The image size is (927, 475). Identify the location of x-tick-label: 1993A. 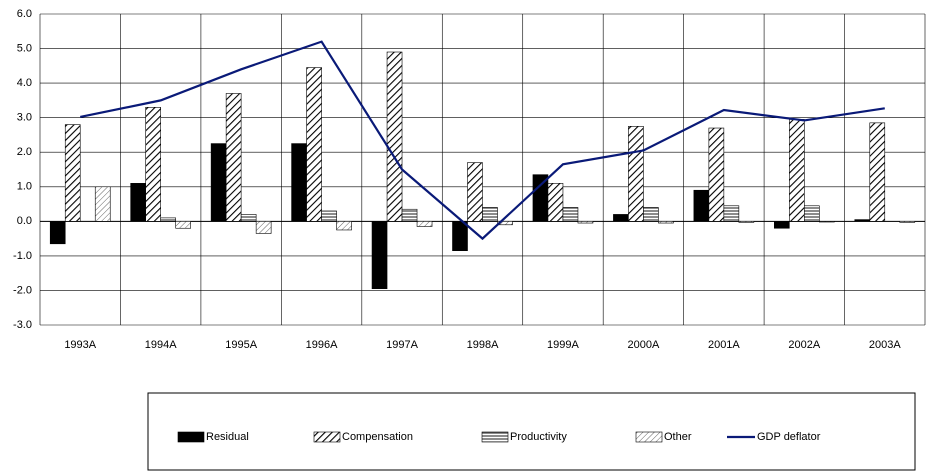
(80, 345).